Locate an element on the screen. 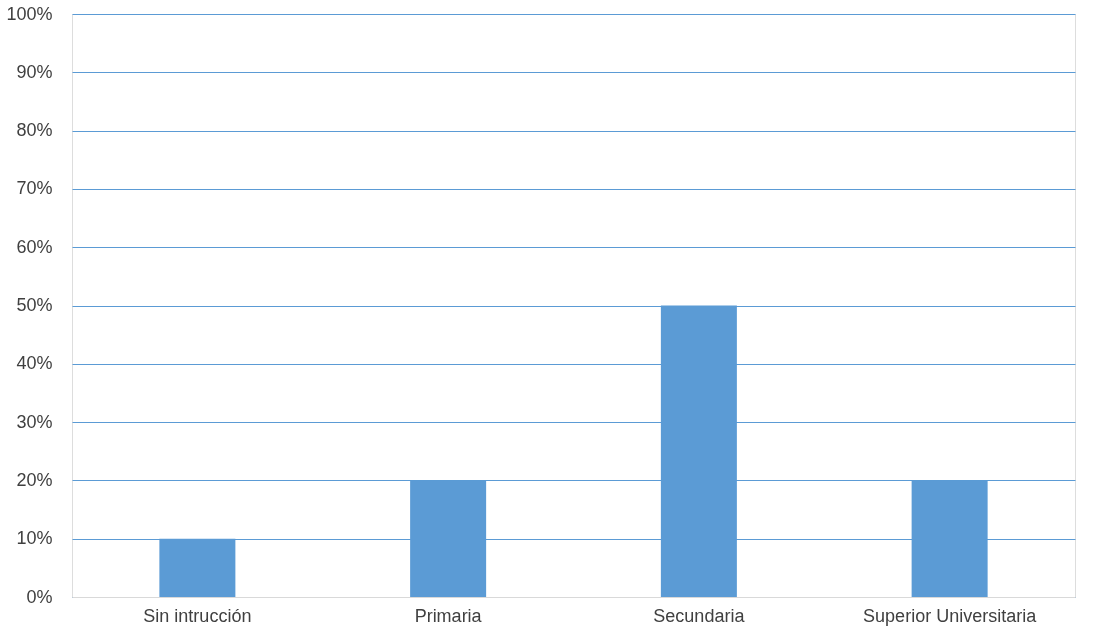 The image size is (1094, 644). y-tick-label: 40% is located at coordinates (34, 363).